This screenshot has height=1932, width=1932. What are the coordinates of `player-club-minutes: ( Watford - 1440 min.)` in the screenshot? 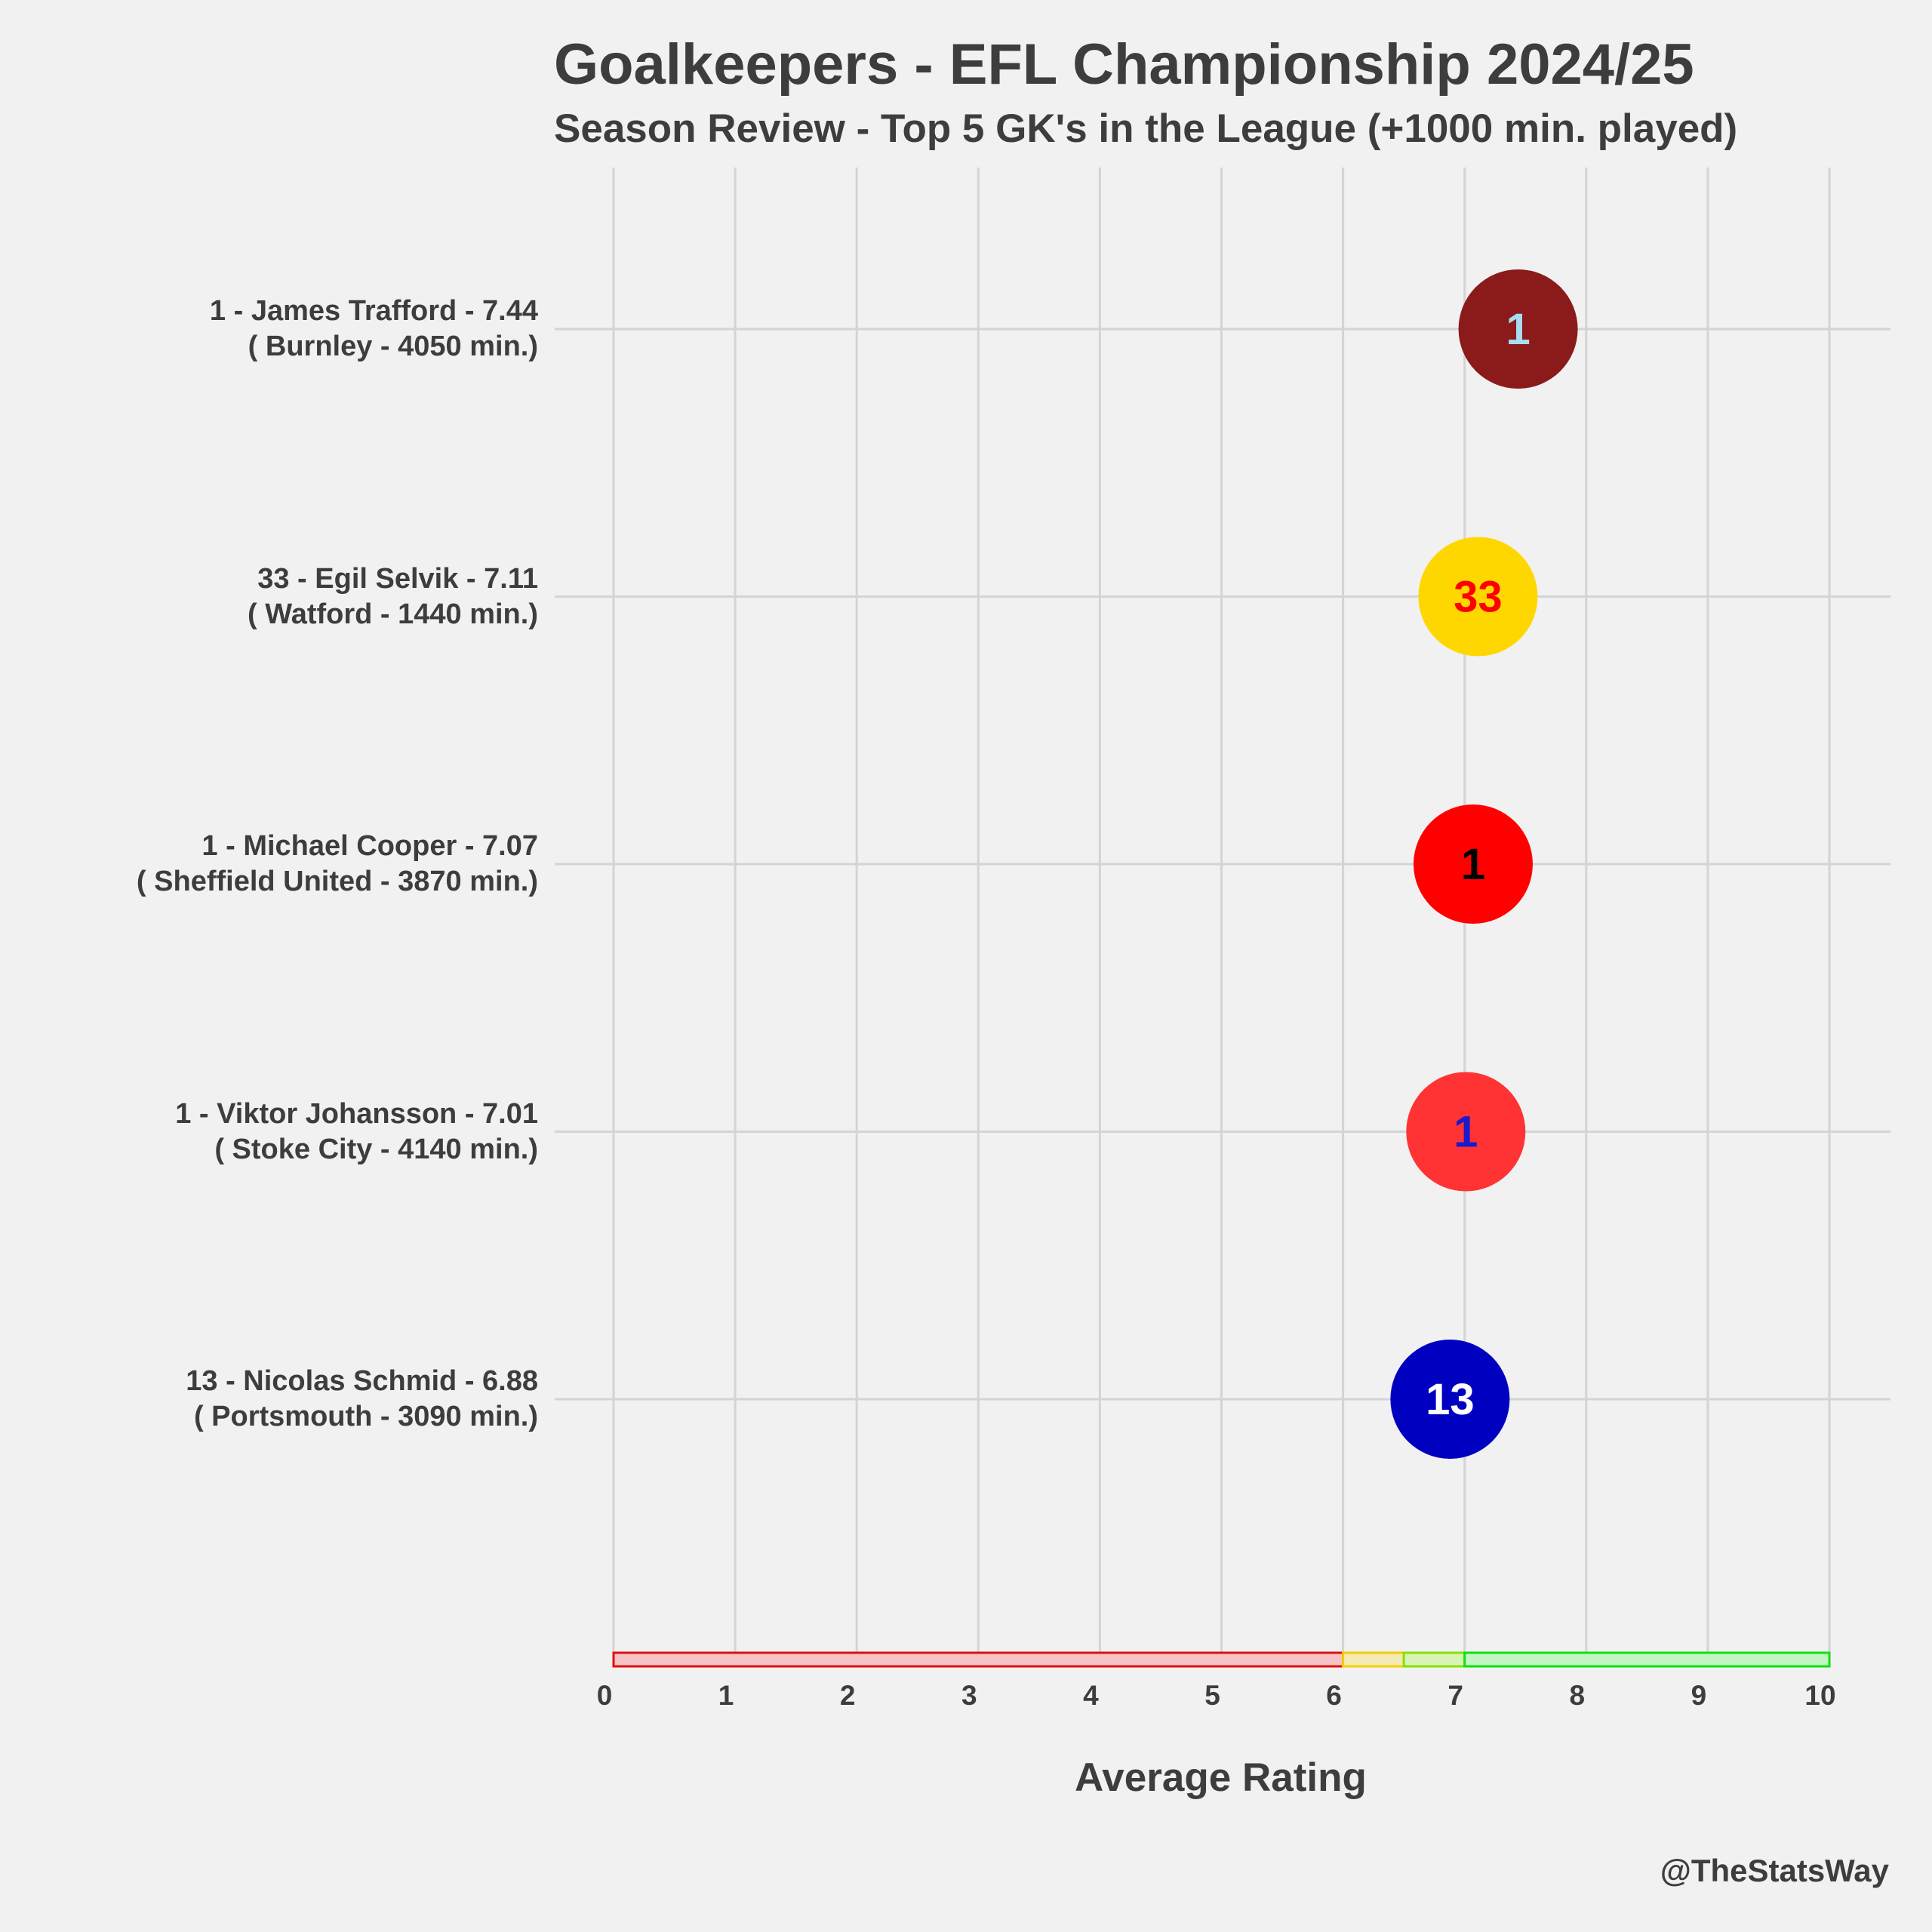 It's located at (393, 614).